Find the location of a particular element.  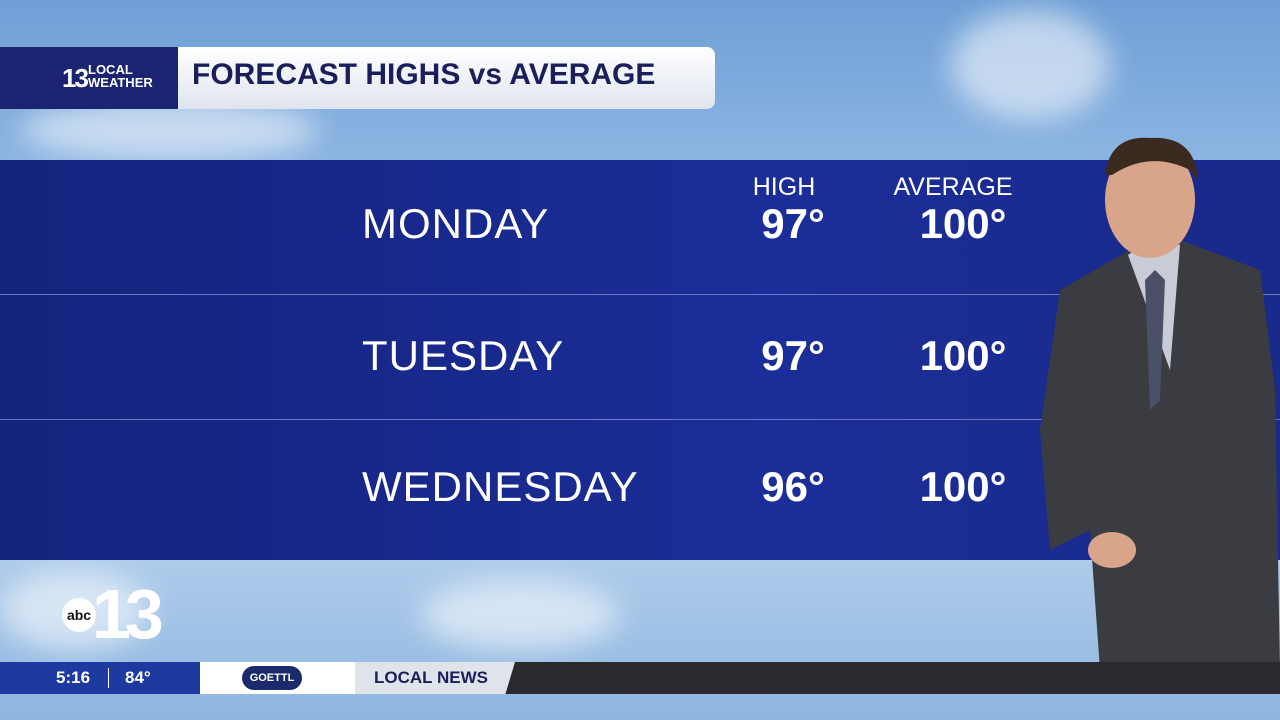

divider is located at coordinates (108, 678).